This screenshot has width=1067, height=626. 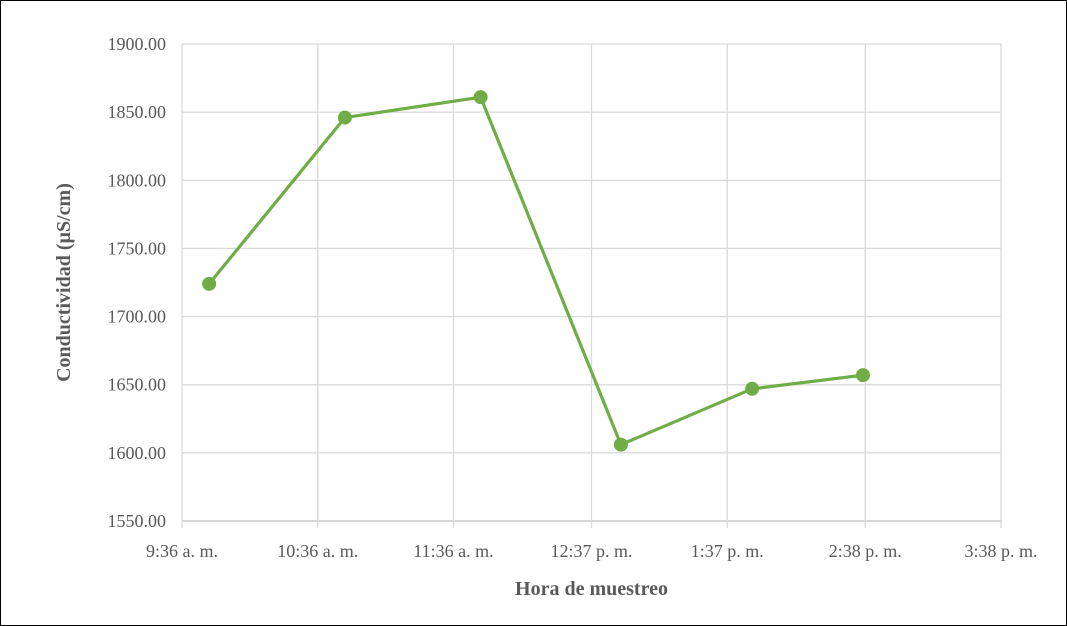 What do you see at coordinates (137, 317) in the screenshot?
I see `y-tick-label: 1700.00` at bounding box center [137, 317].